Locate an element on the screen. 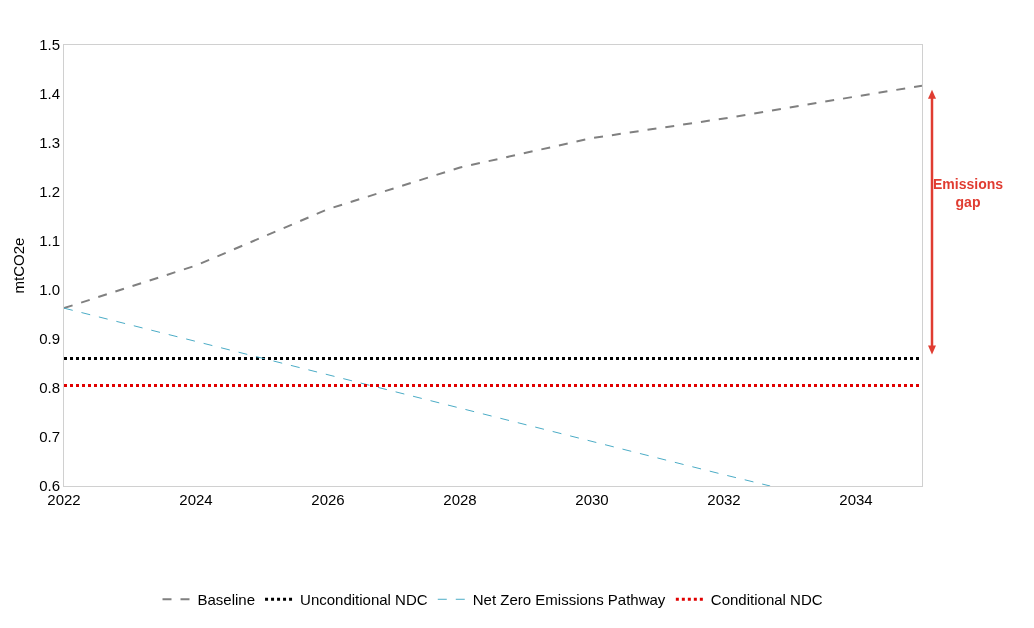 The height and width of the screenshot is (628, 1034). x-tick-label: 2024 is located at coordinates (196, 499).